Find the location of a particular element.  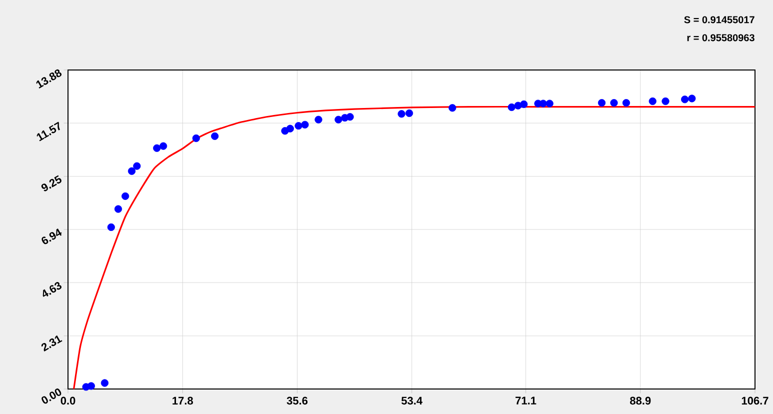

x-tick-label: 106.7 is located at coordinates (755, 400).